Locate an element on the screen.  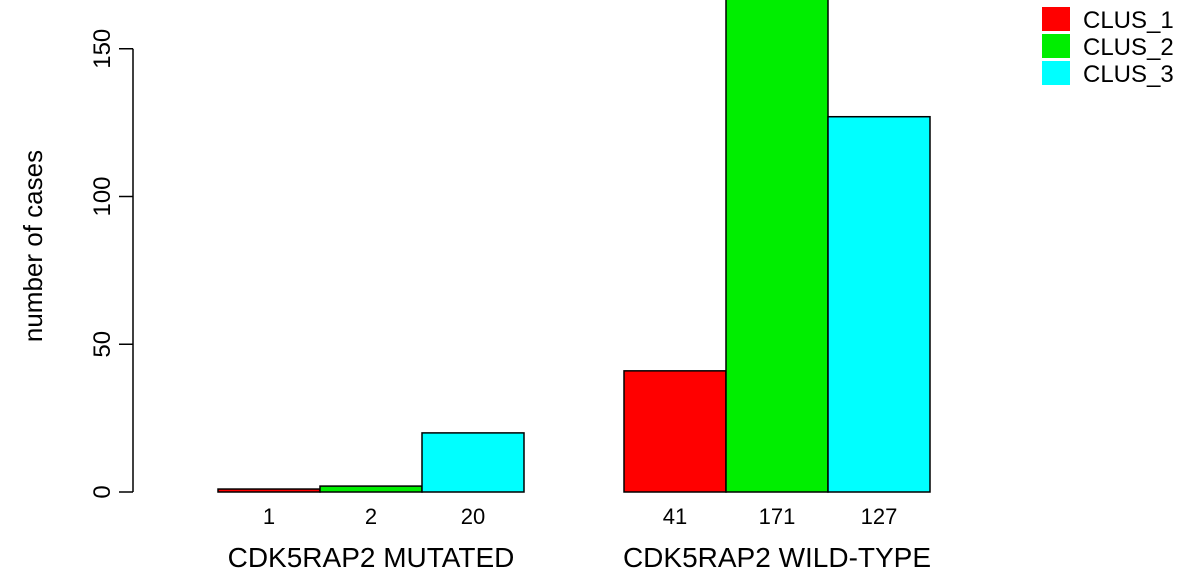
y-tick-label: 100 is located at coordinates (102, 196).